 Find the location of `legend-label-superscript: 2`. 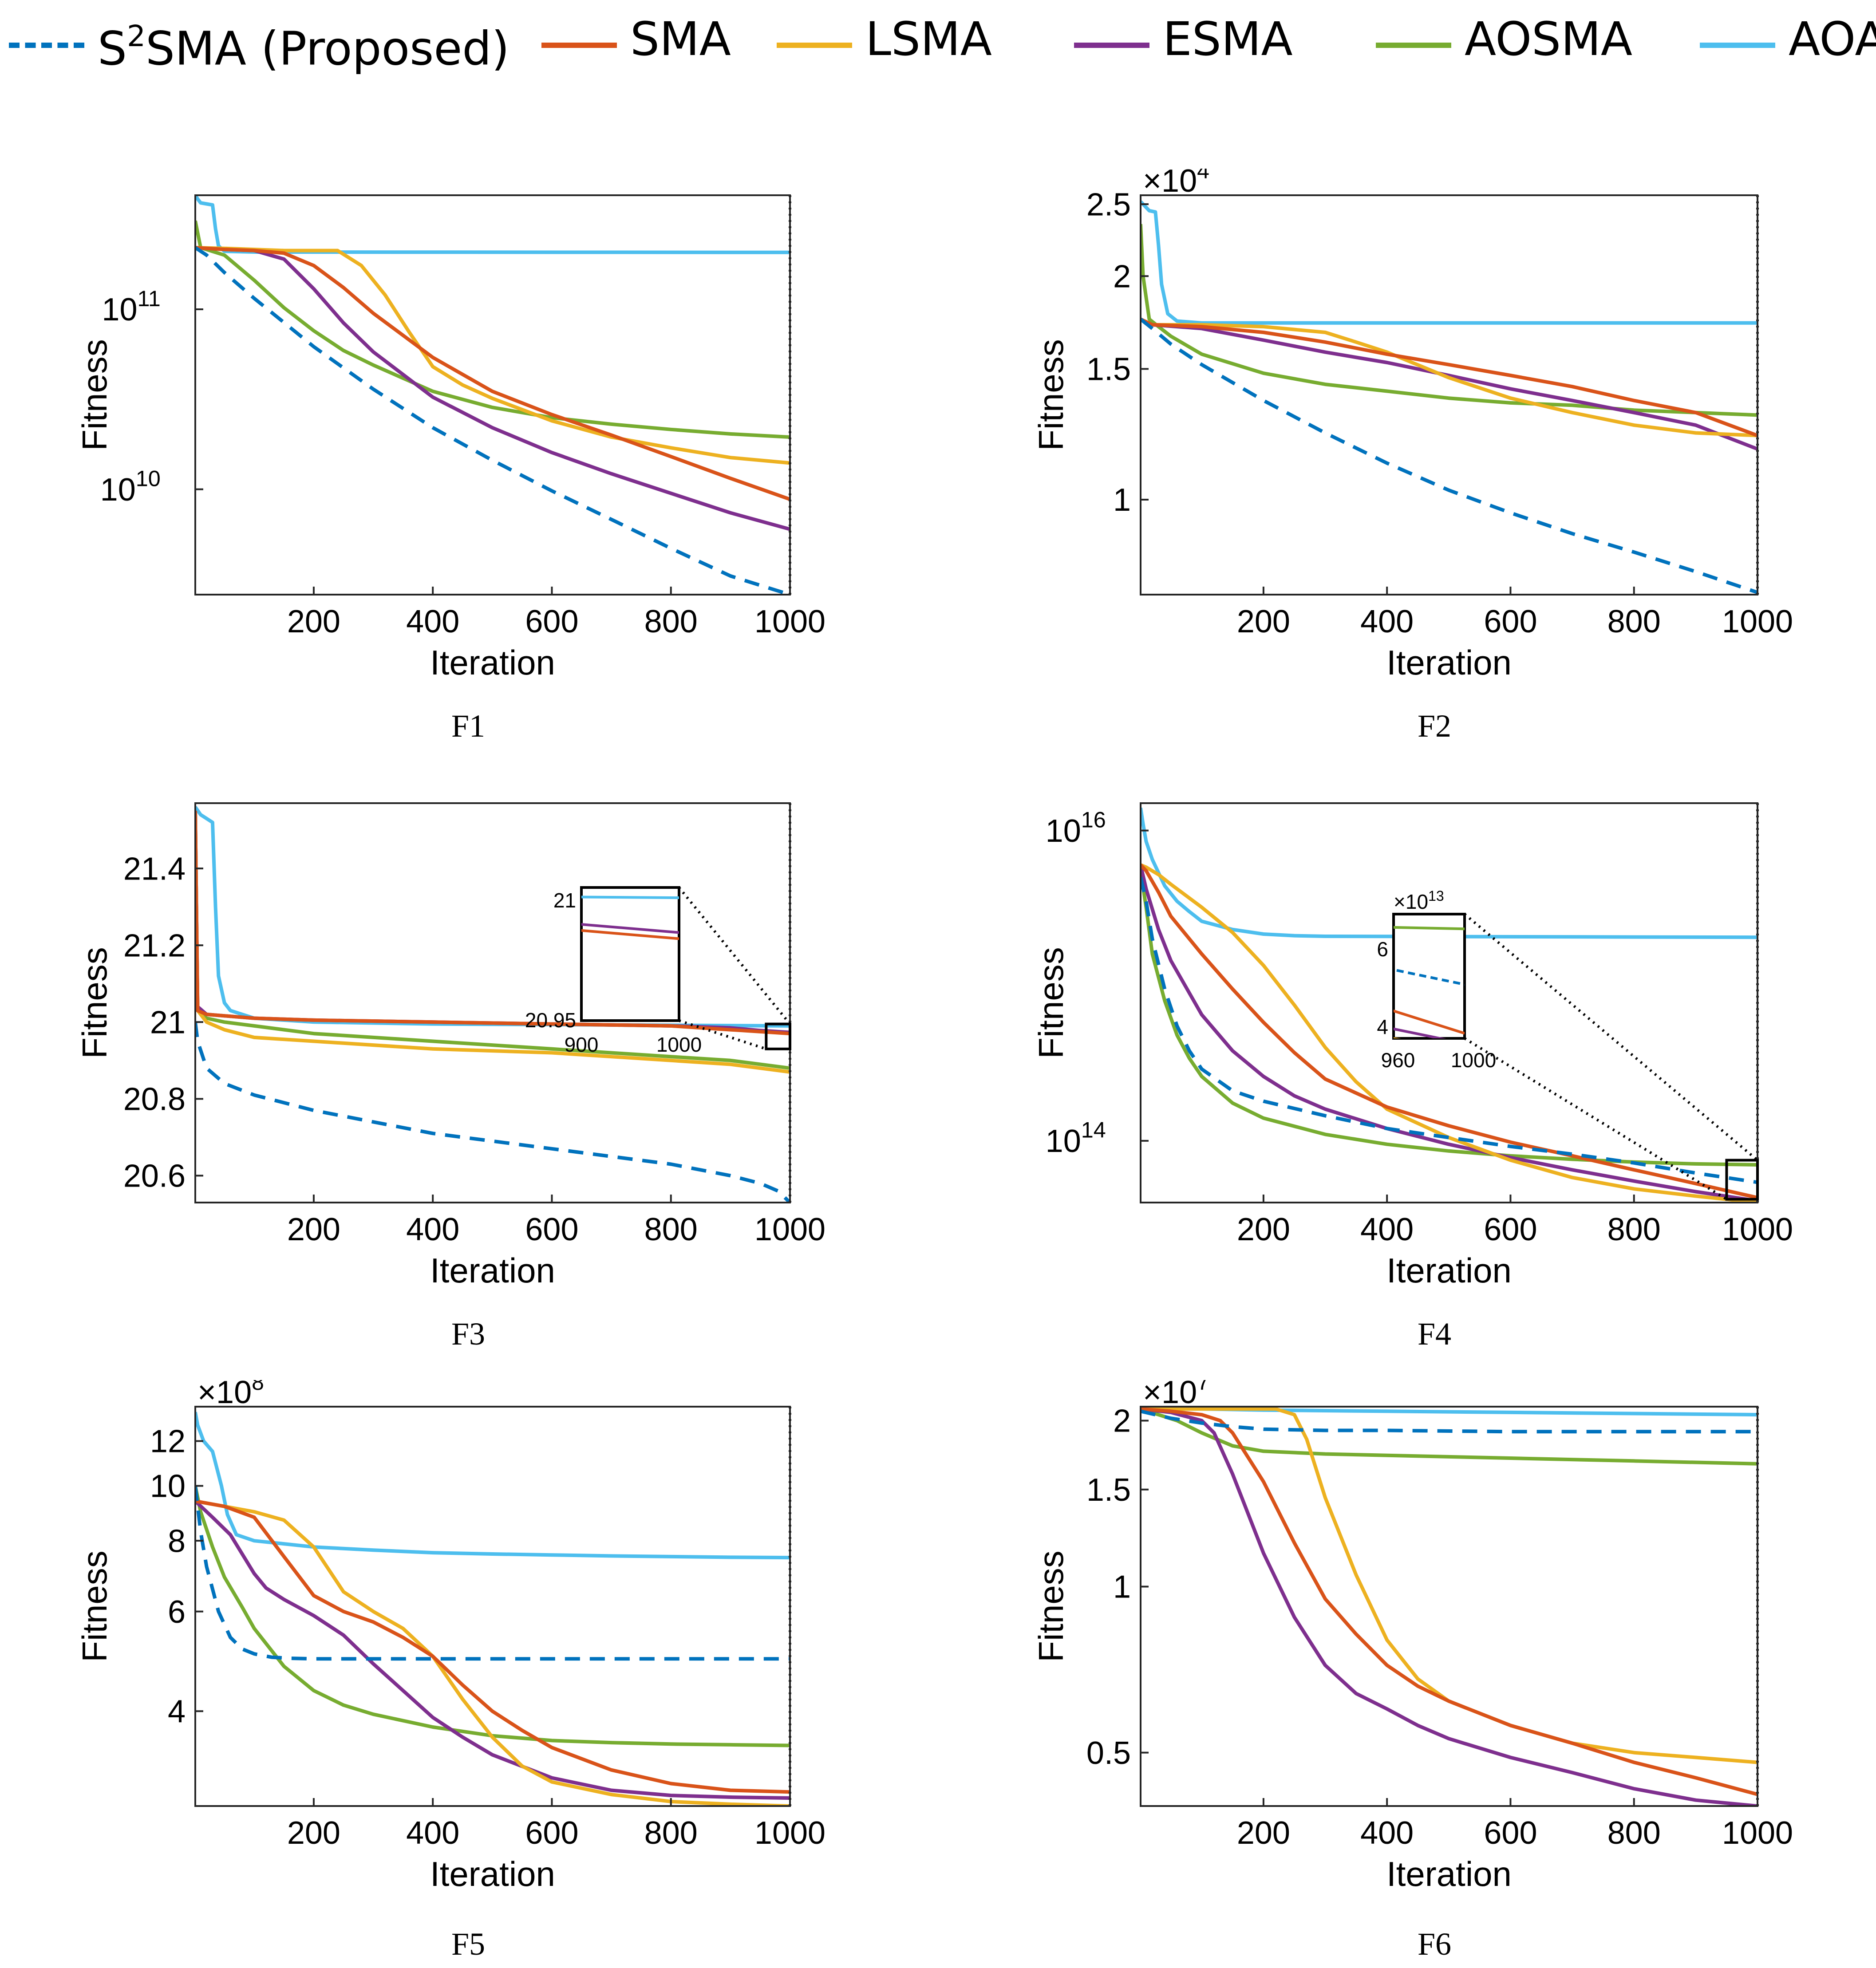

legend-label-superscript: 2 is located at coordinates (136, 36).